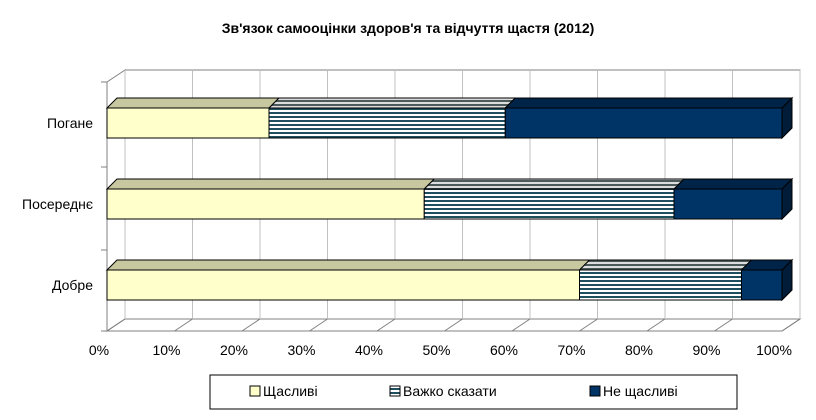 The width and height of the screenshot is (816, 420). I want to click on x-tick-label: 80%, so click(639, 350).